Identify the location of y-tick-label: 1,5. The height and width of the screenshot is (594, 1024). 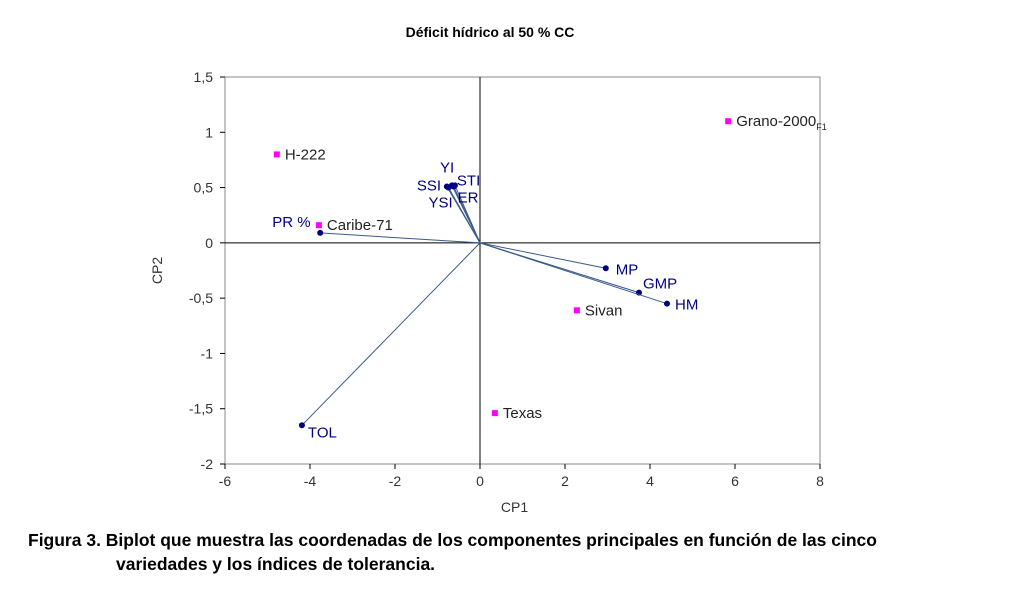
(204, 77).